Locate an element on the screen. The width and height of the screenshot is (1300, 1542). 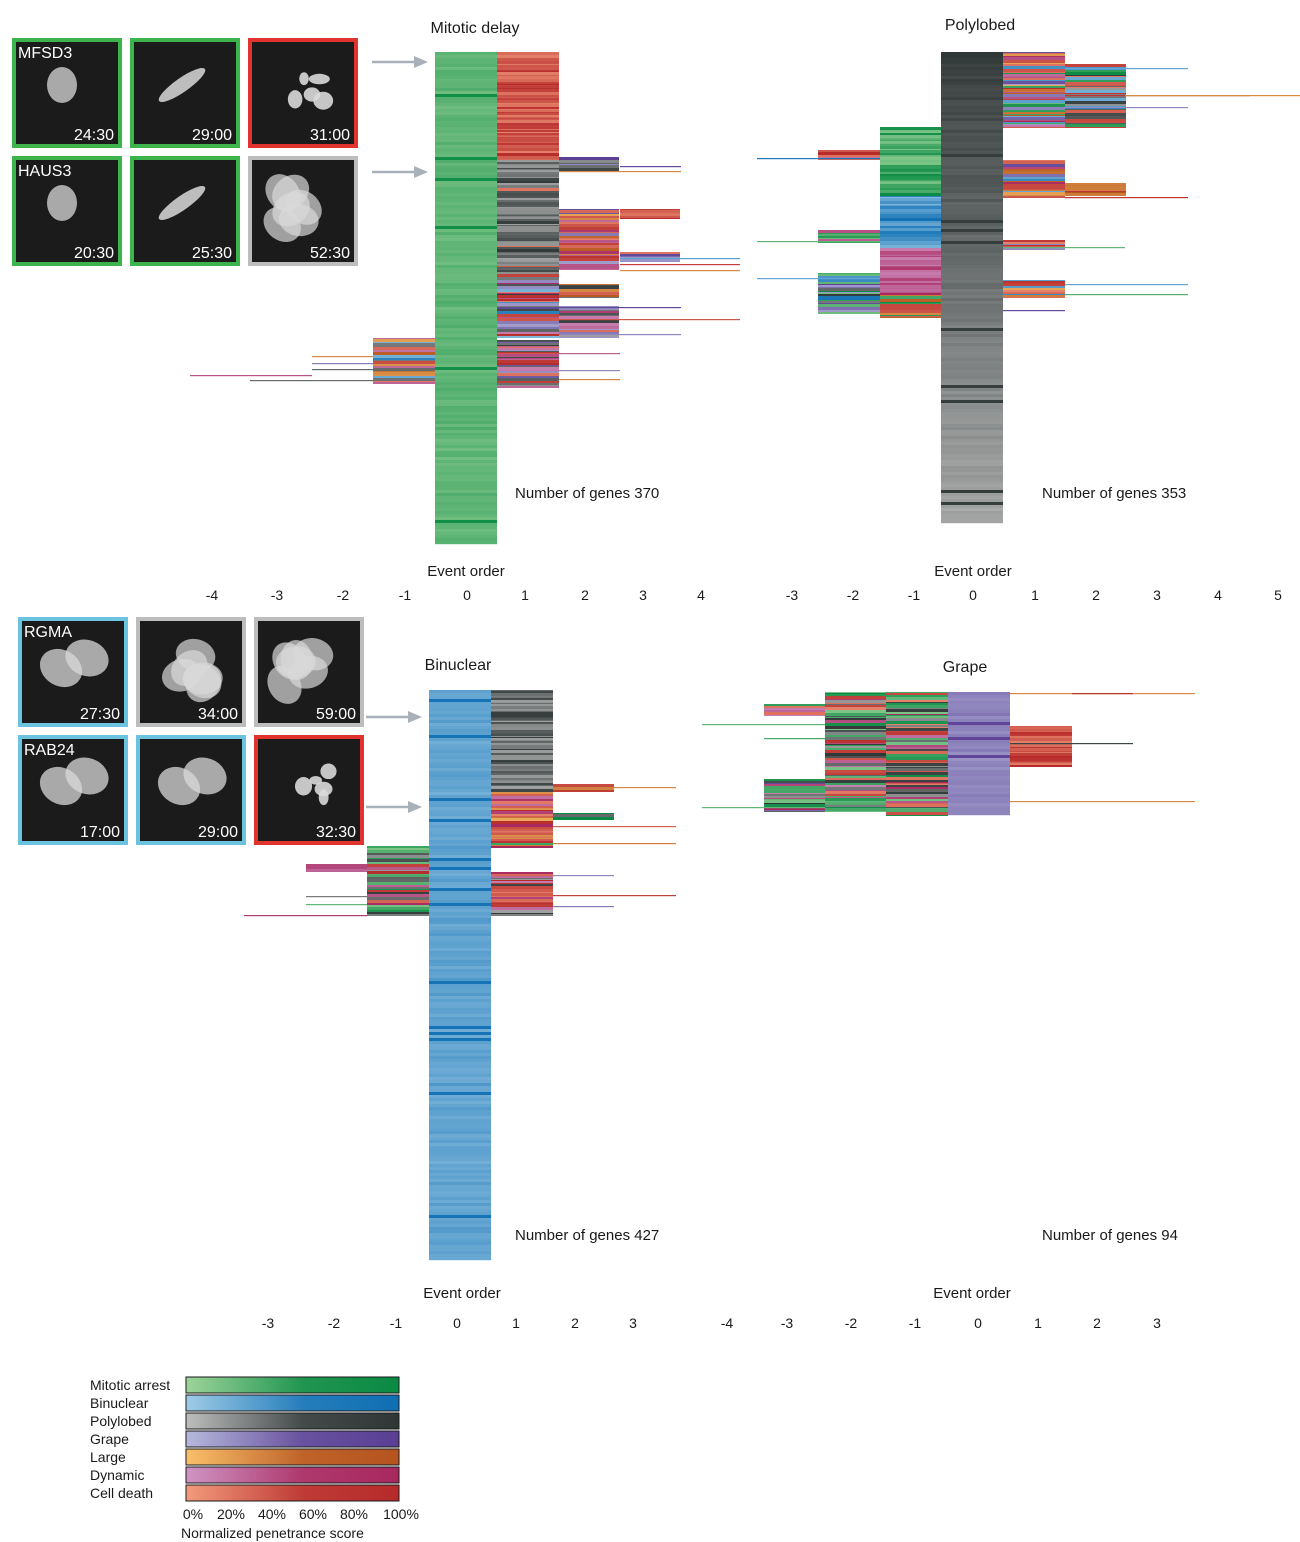
pointer-arrow is located at coordinates (394, 717).